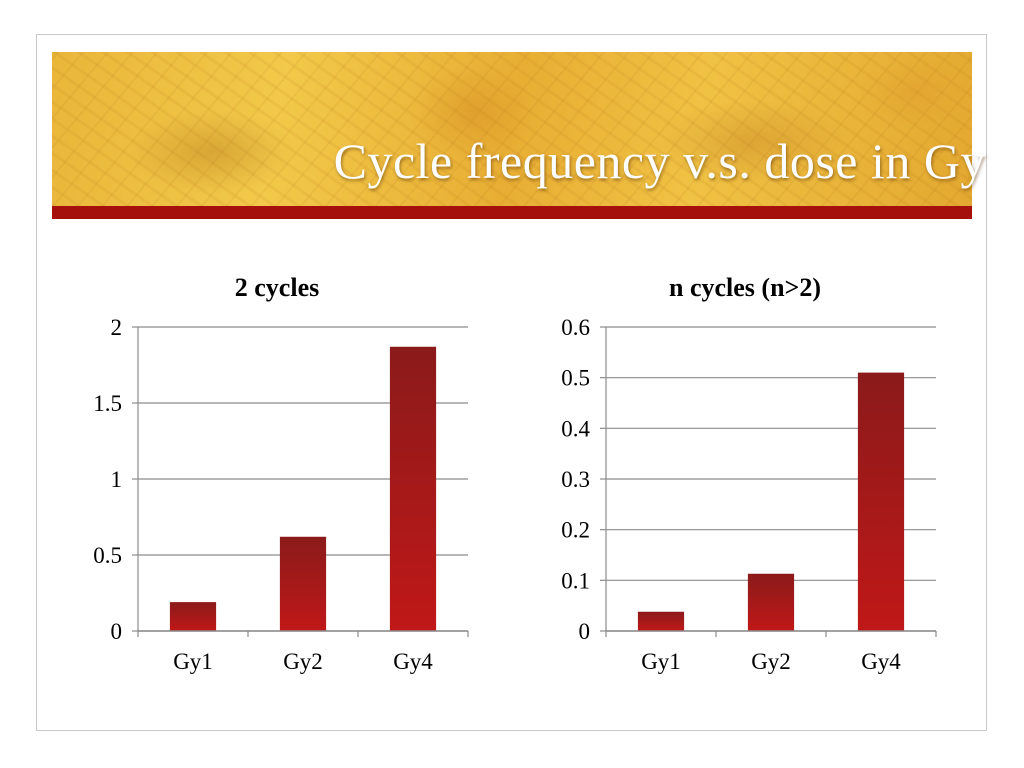  I want to click on chart-title: n cycles (n>2), so click(745, 287).